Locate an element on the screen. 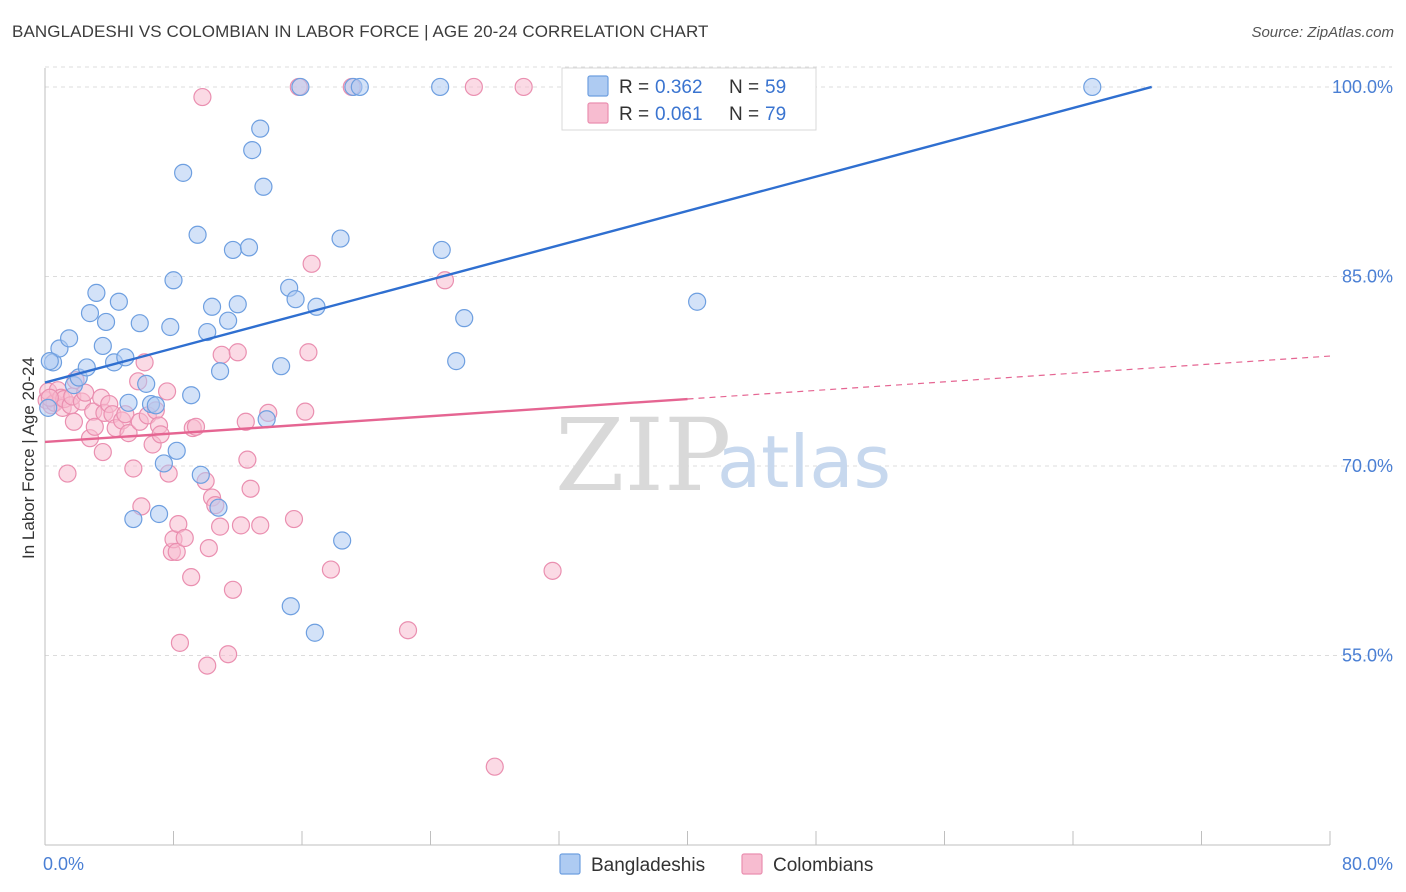  watermark: ZIP atlas is located at coordinates (723, 455).